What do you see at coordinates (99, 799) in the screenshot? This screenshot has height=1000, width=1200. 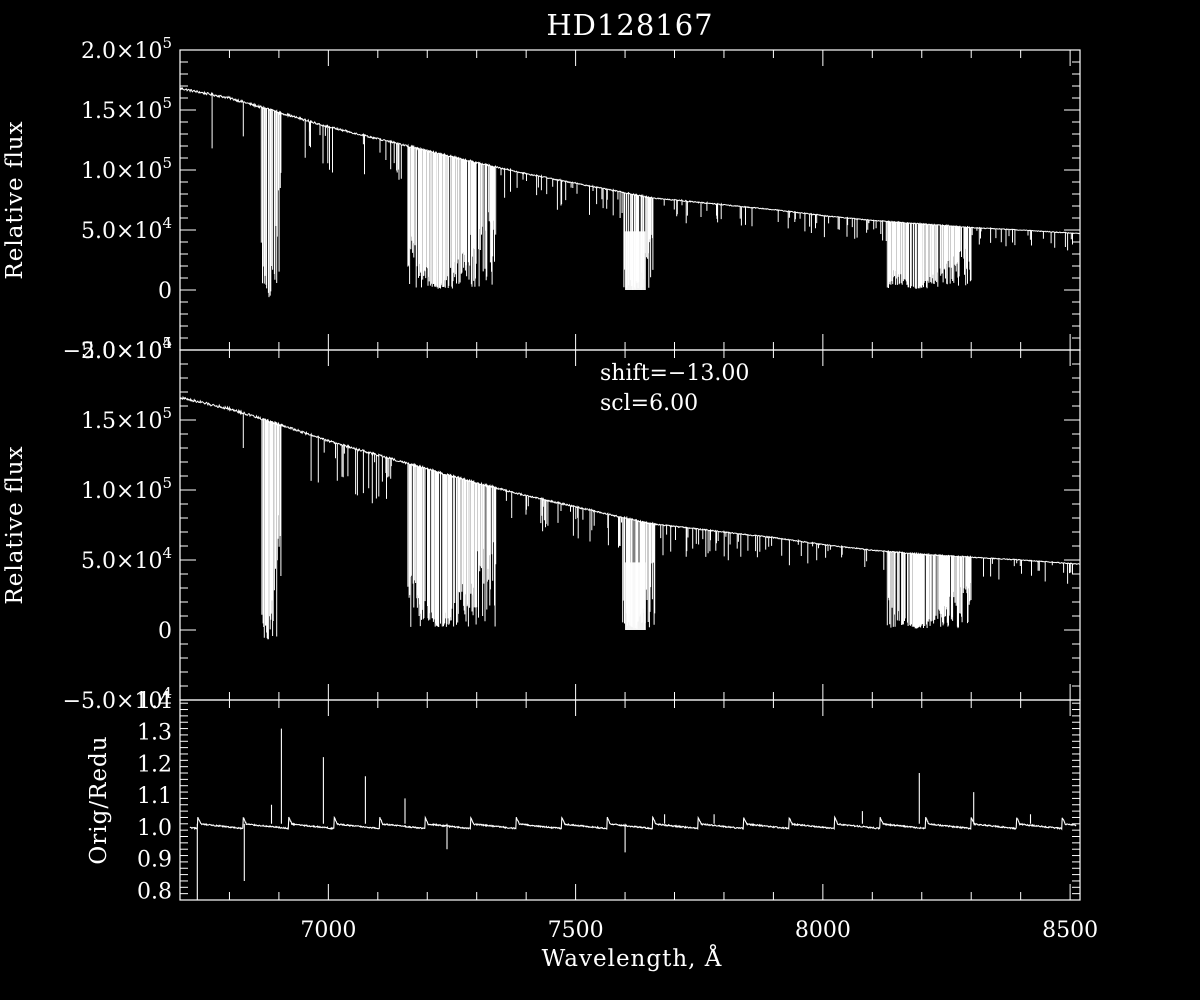 I see `panel-bottom-y-axis-label: Orig/Redu` at bounding box center [99, 799].